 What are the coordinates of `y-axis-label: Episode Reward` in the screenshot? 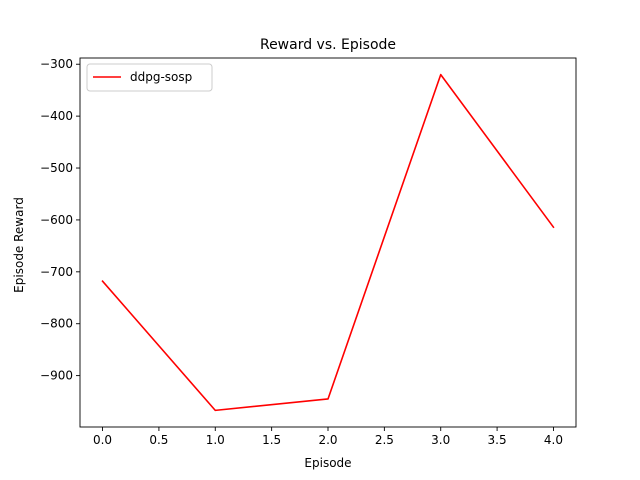 It's located at (19, 245).